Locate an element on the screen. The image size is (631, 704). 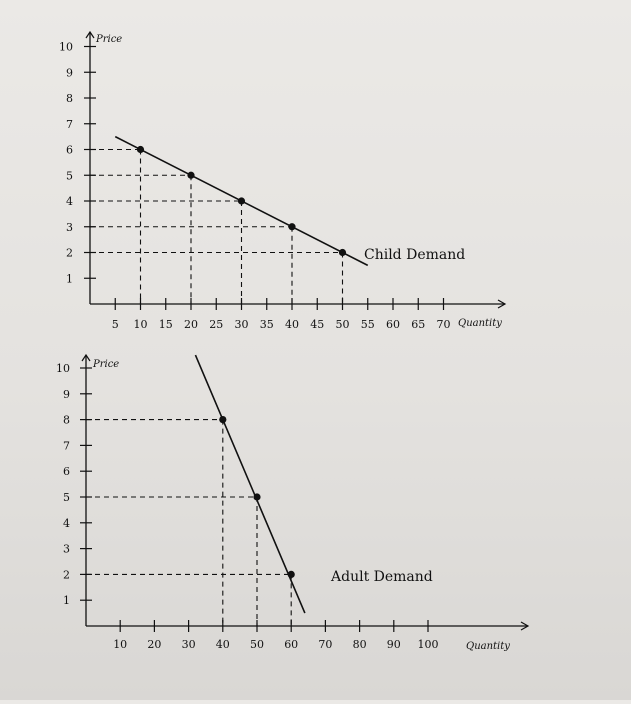
x-tick-label: 15 is located at coordinates (166, 324).